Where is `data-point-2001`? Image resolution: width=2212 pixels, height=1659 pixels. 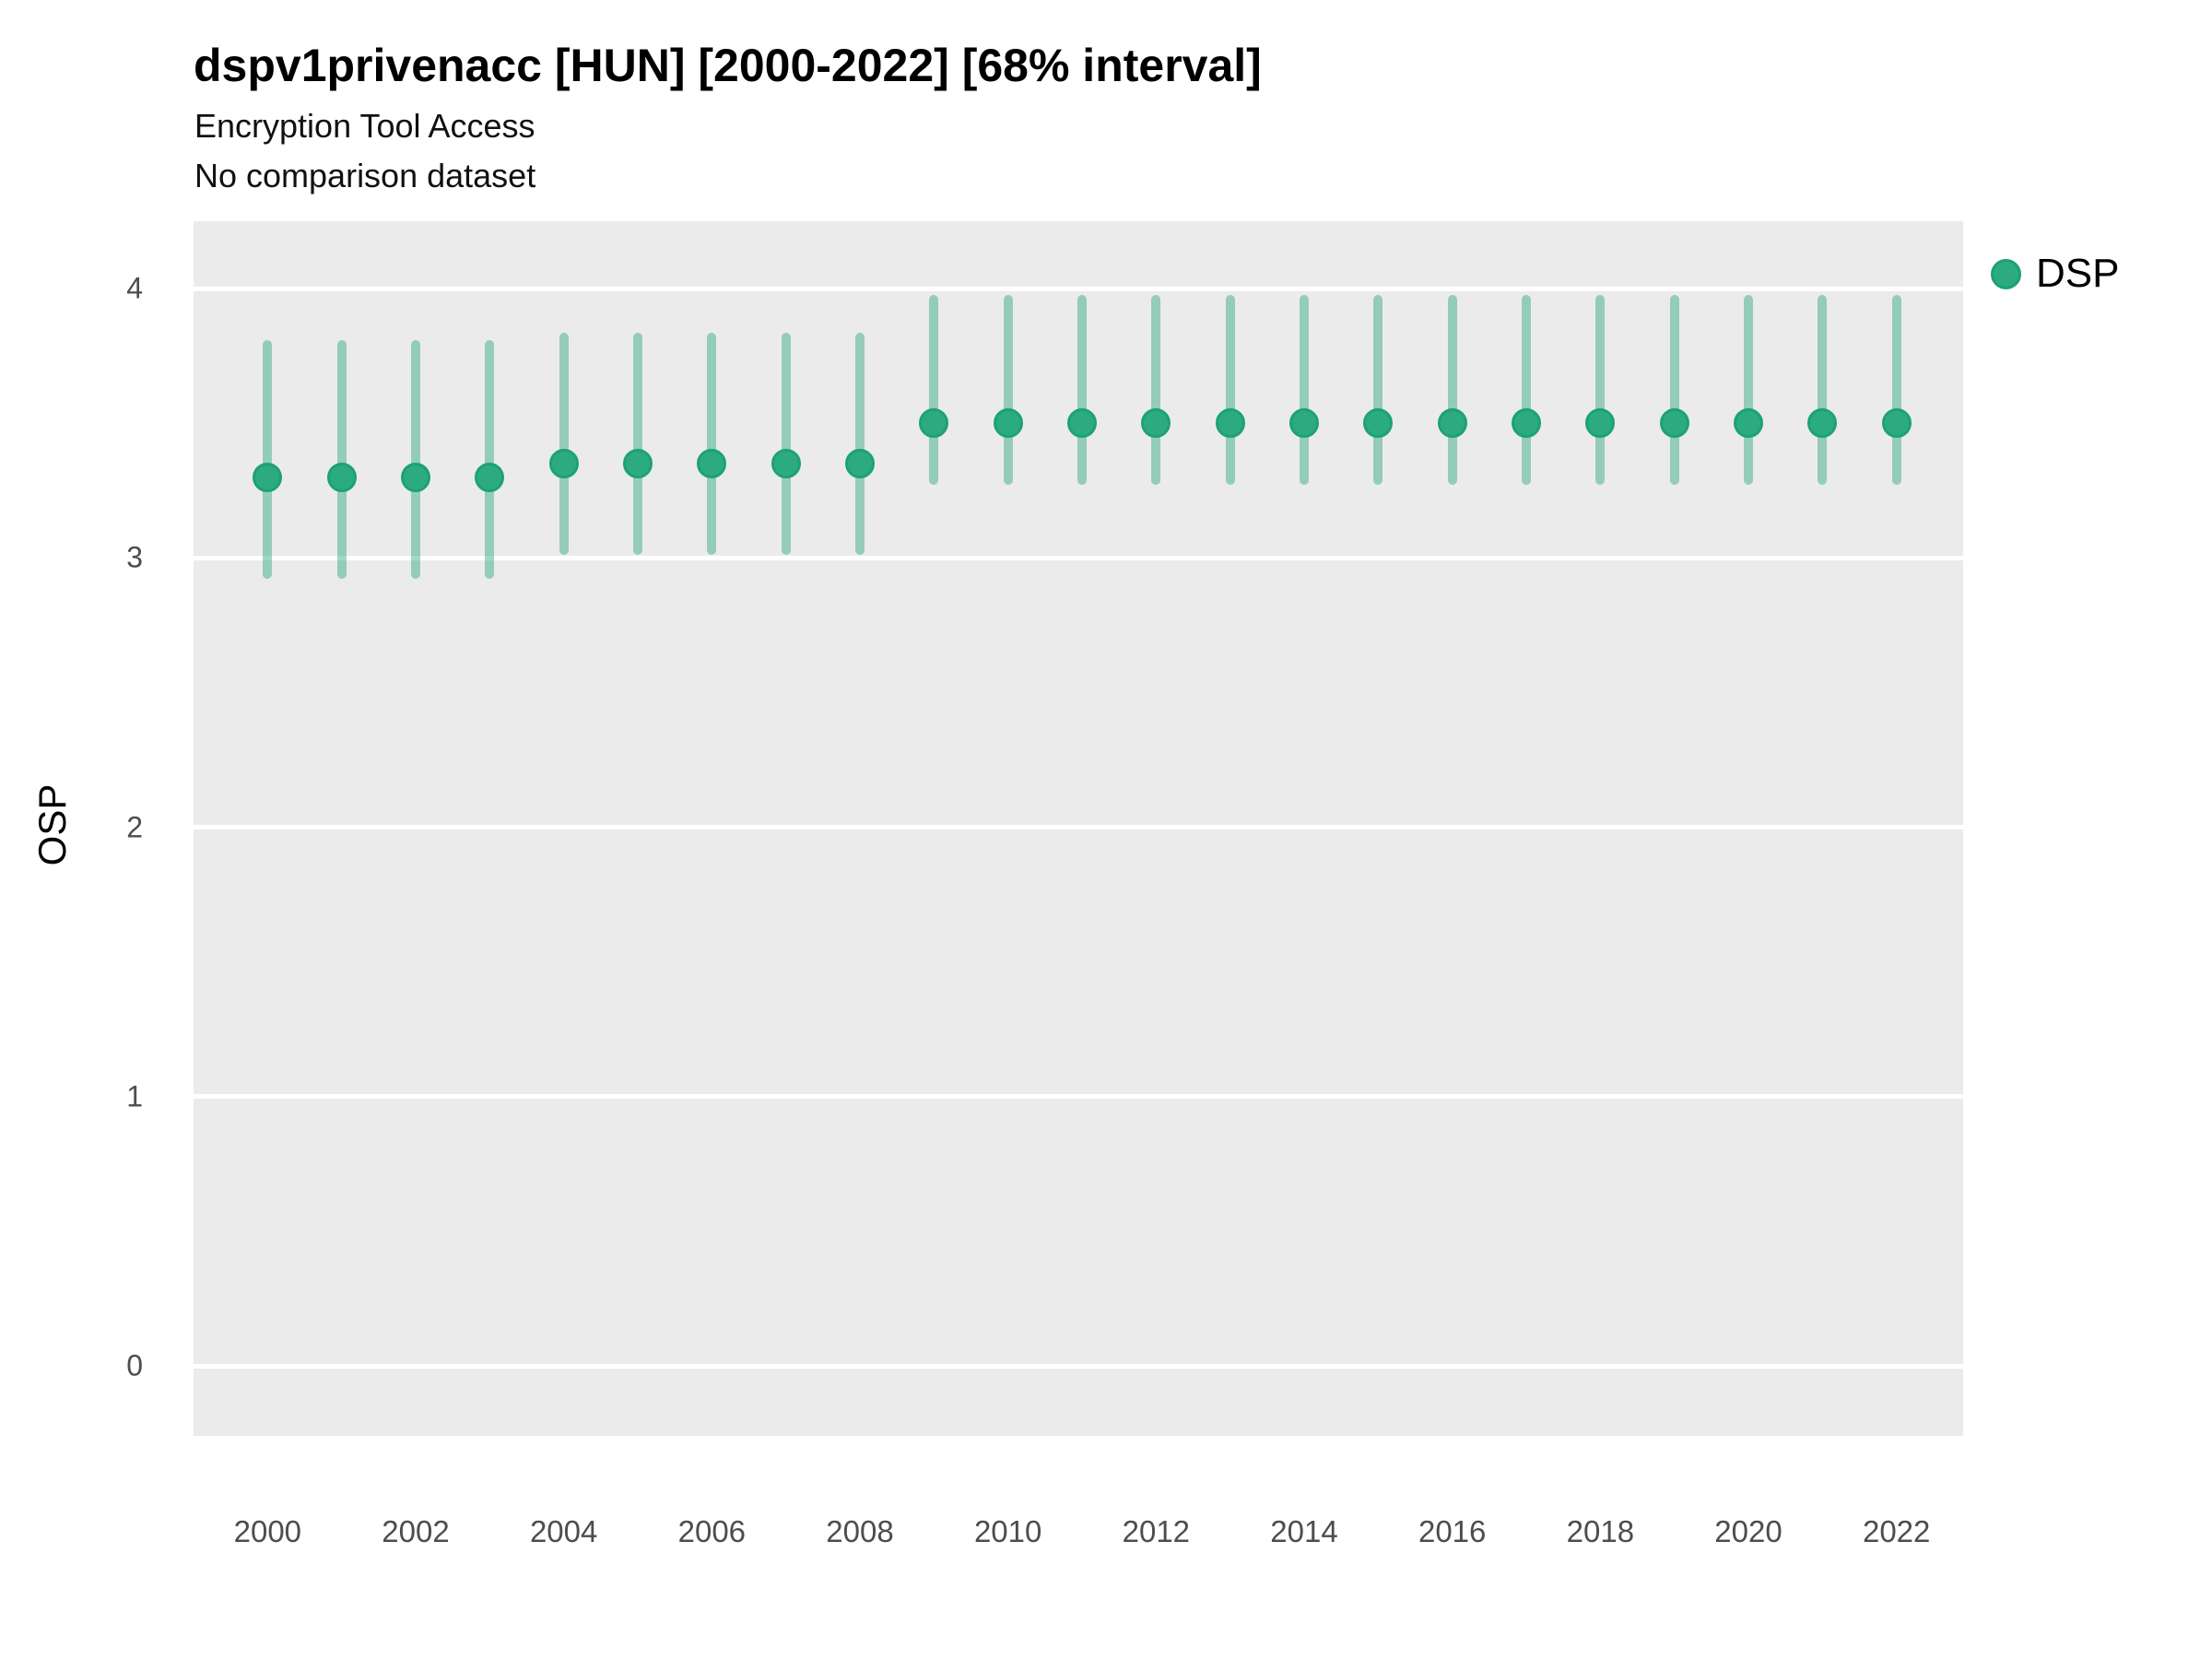 data-point-2001 is located at coordinates (341, 477).